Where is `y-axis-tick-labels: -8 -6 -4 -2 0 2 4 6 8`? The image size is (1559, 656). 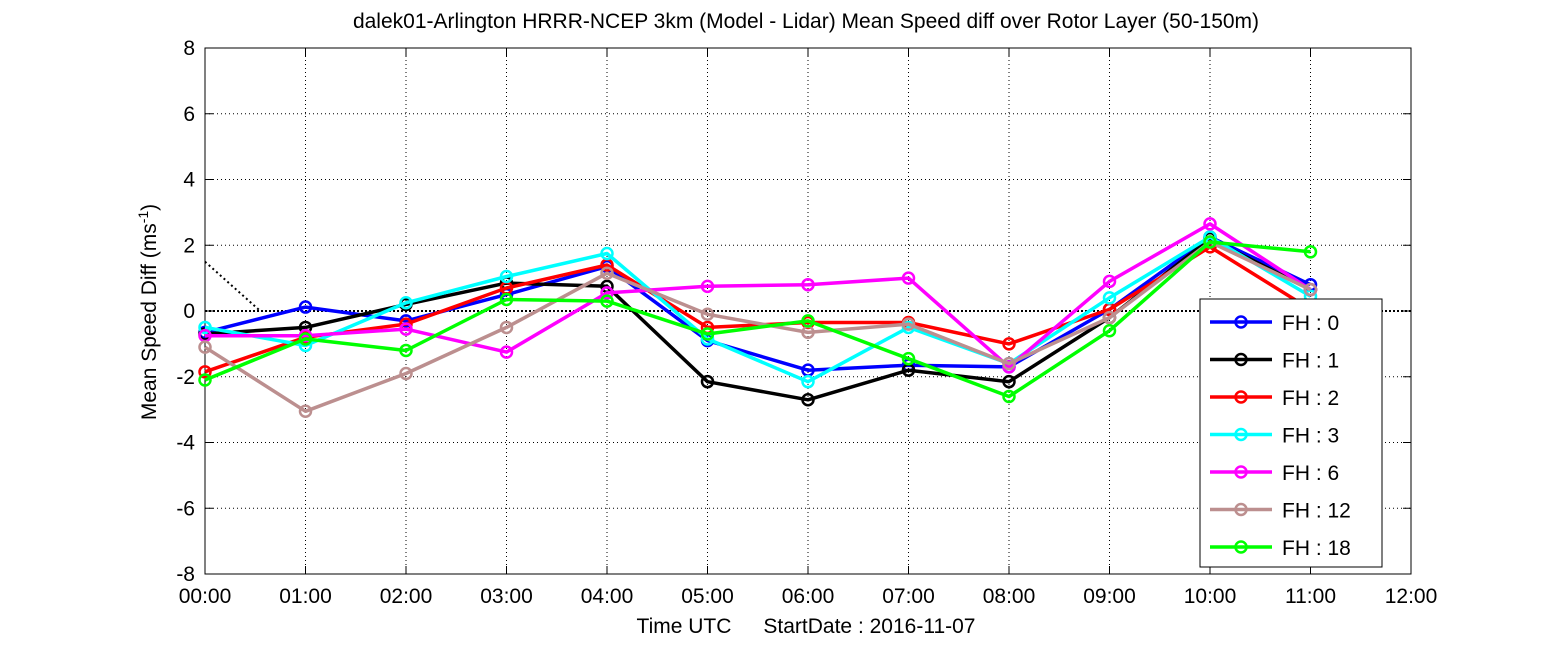
y-axis-tick-labels: -8 -6 -4 -2 0 2 4 6 8 is located at coordinates (185, 311).